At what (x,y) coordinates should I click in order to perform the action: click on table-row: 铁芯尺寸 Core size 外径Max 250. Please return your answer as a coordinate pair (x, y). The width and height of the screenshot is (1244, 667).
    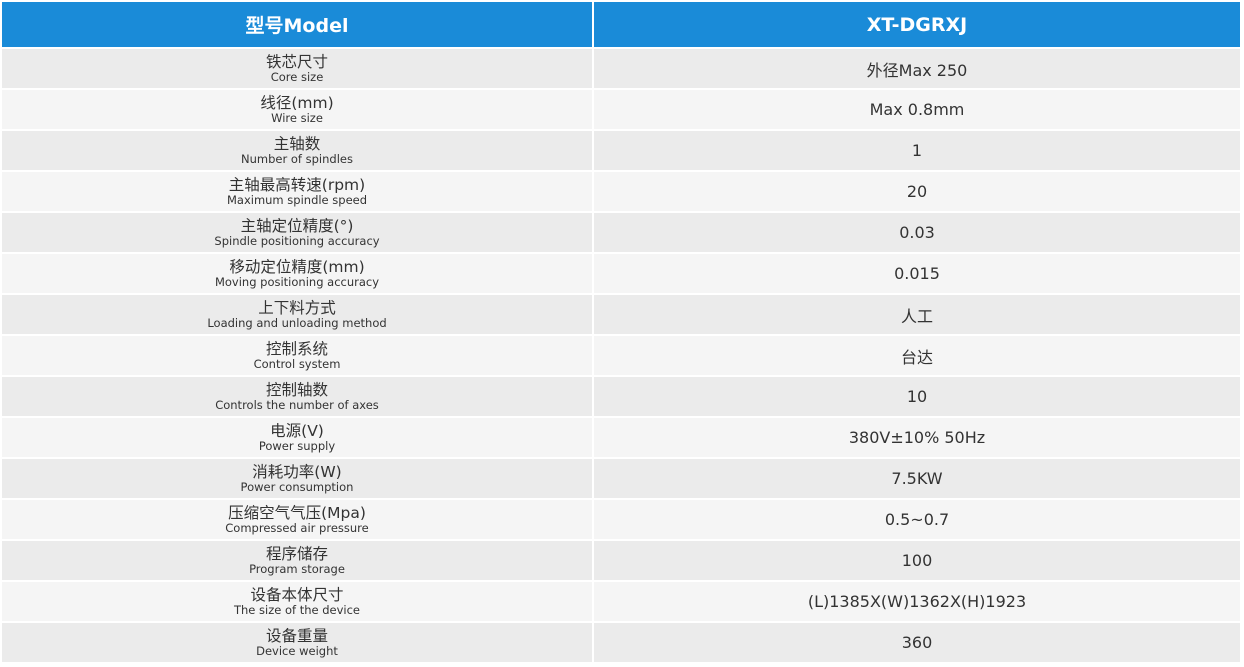
    Looking at the image, I should click on (621, 68).